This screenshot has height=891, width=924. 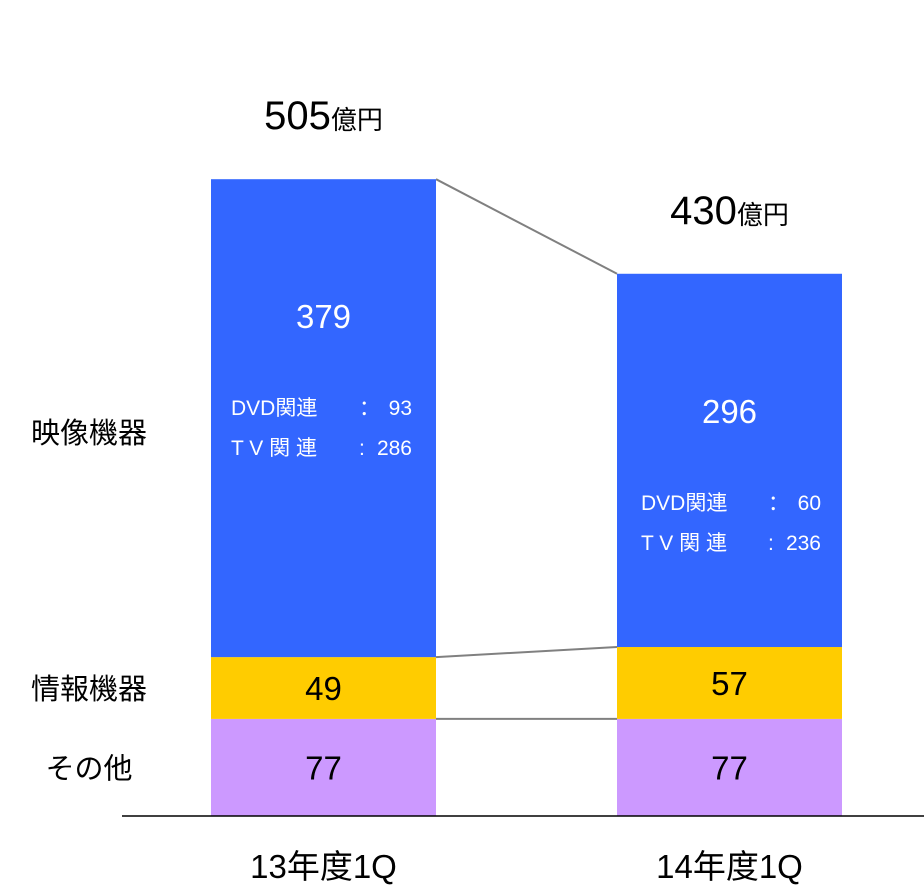 I want to click on breakdown-value: 60, so click(x=809, y=503).